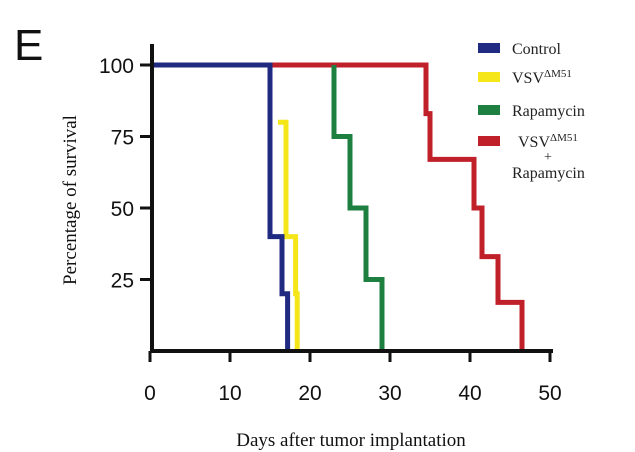  Describe the element at coordinates (548, 111) in the screenshot. I see `legend-label: Rapamycin` at that location.